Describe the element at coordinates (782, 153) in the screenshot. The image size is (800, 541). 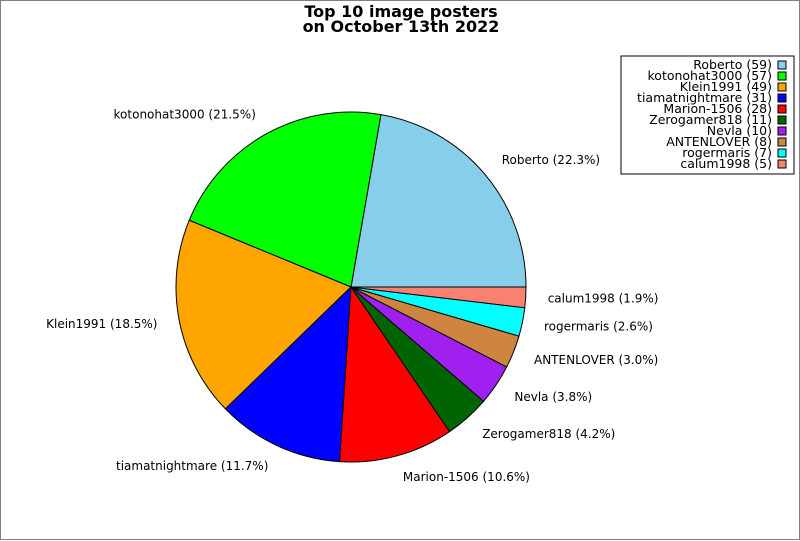
I see `legend-swatch-rogermaris` at that location.